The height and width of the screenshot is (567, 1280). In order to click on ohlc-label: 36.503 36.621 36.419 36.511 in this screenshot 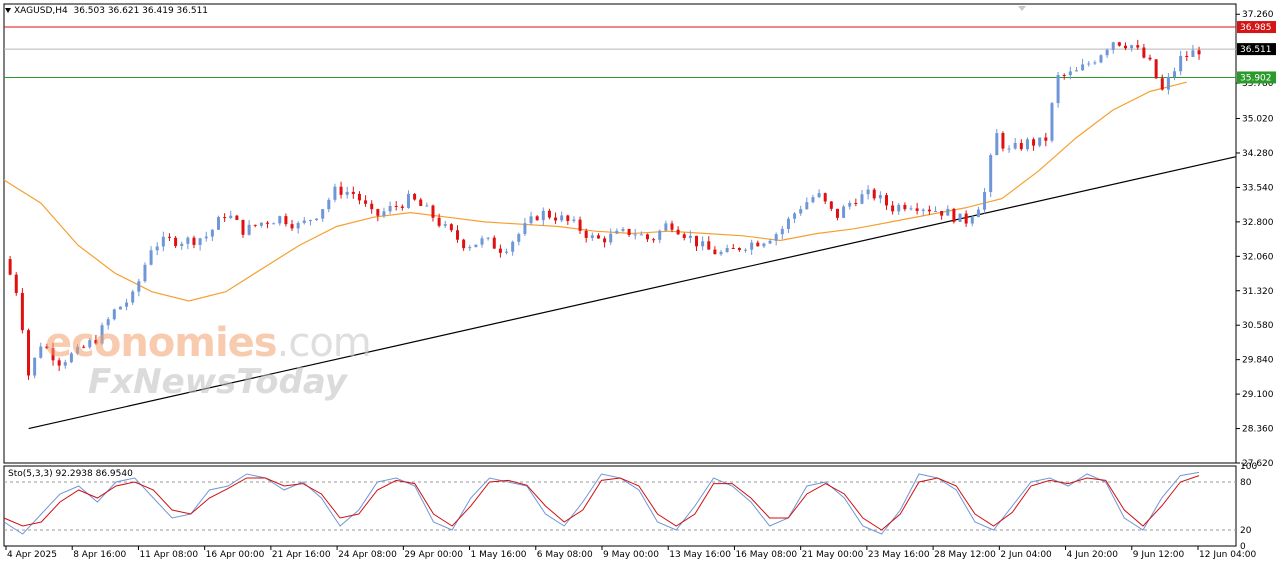, I will do `click(141, 11)`.